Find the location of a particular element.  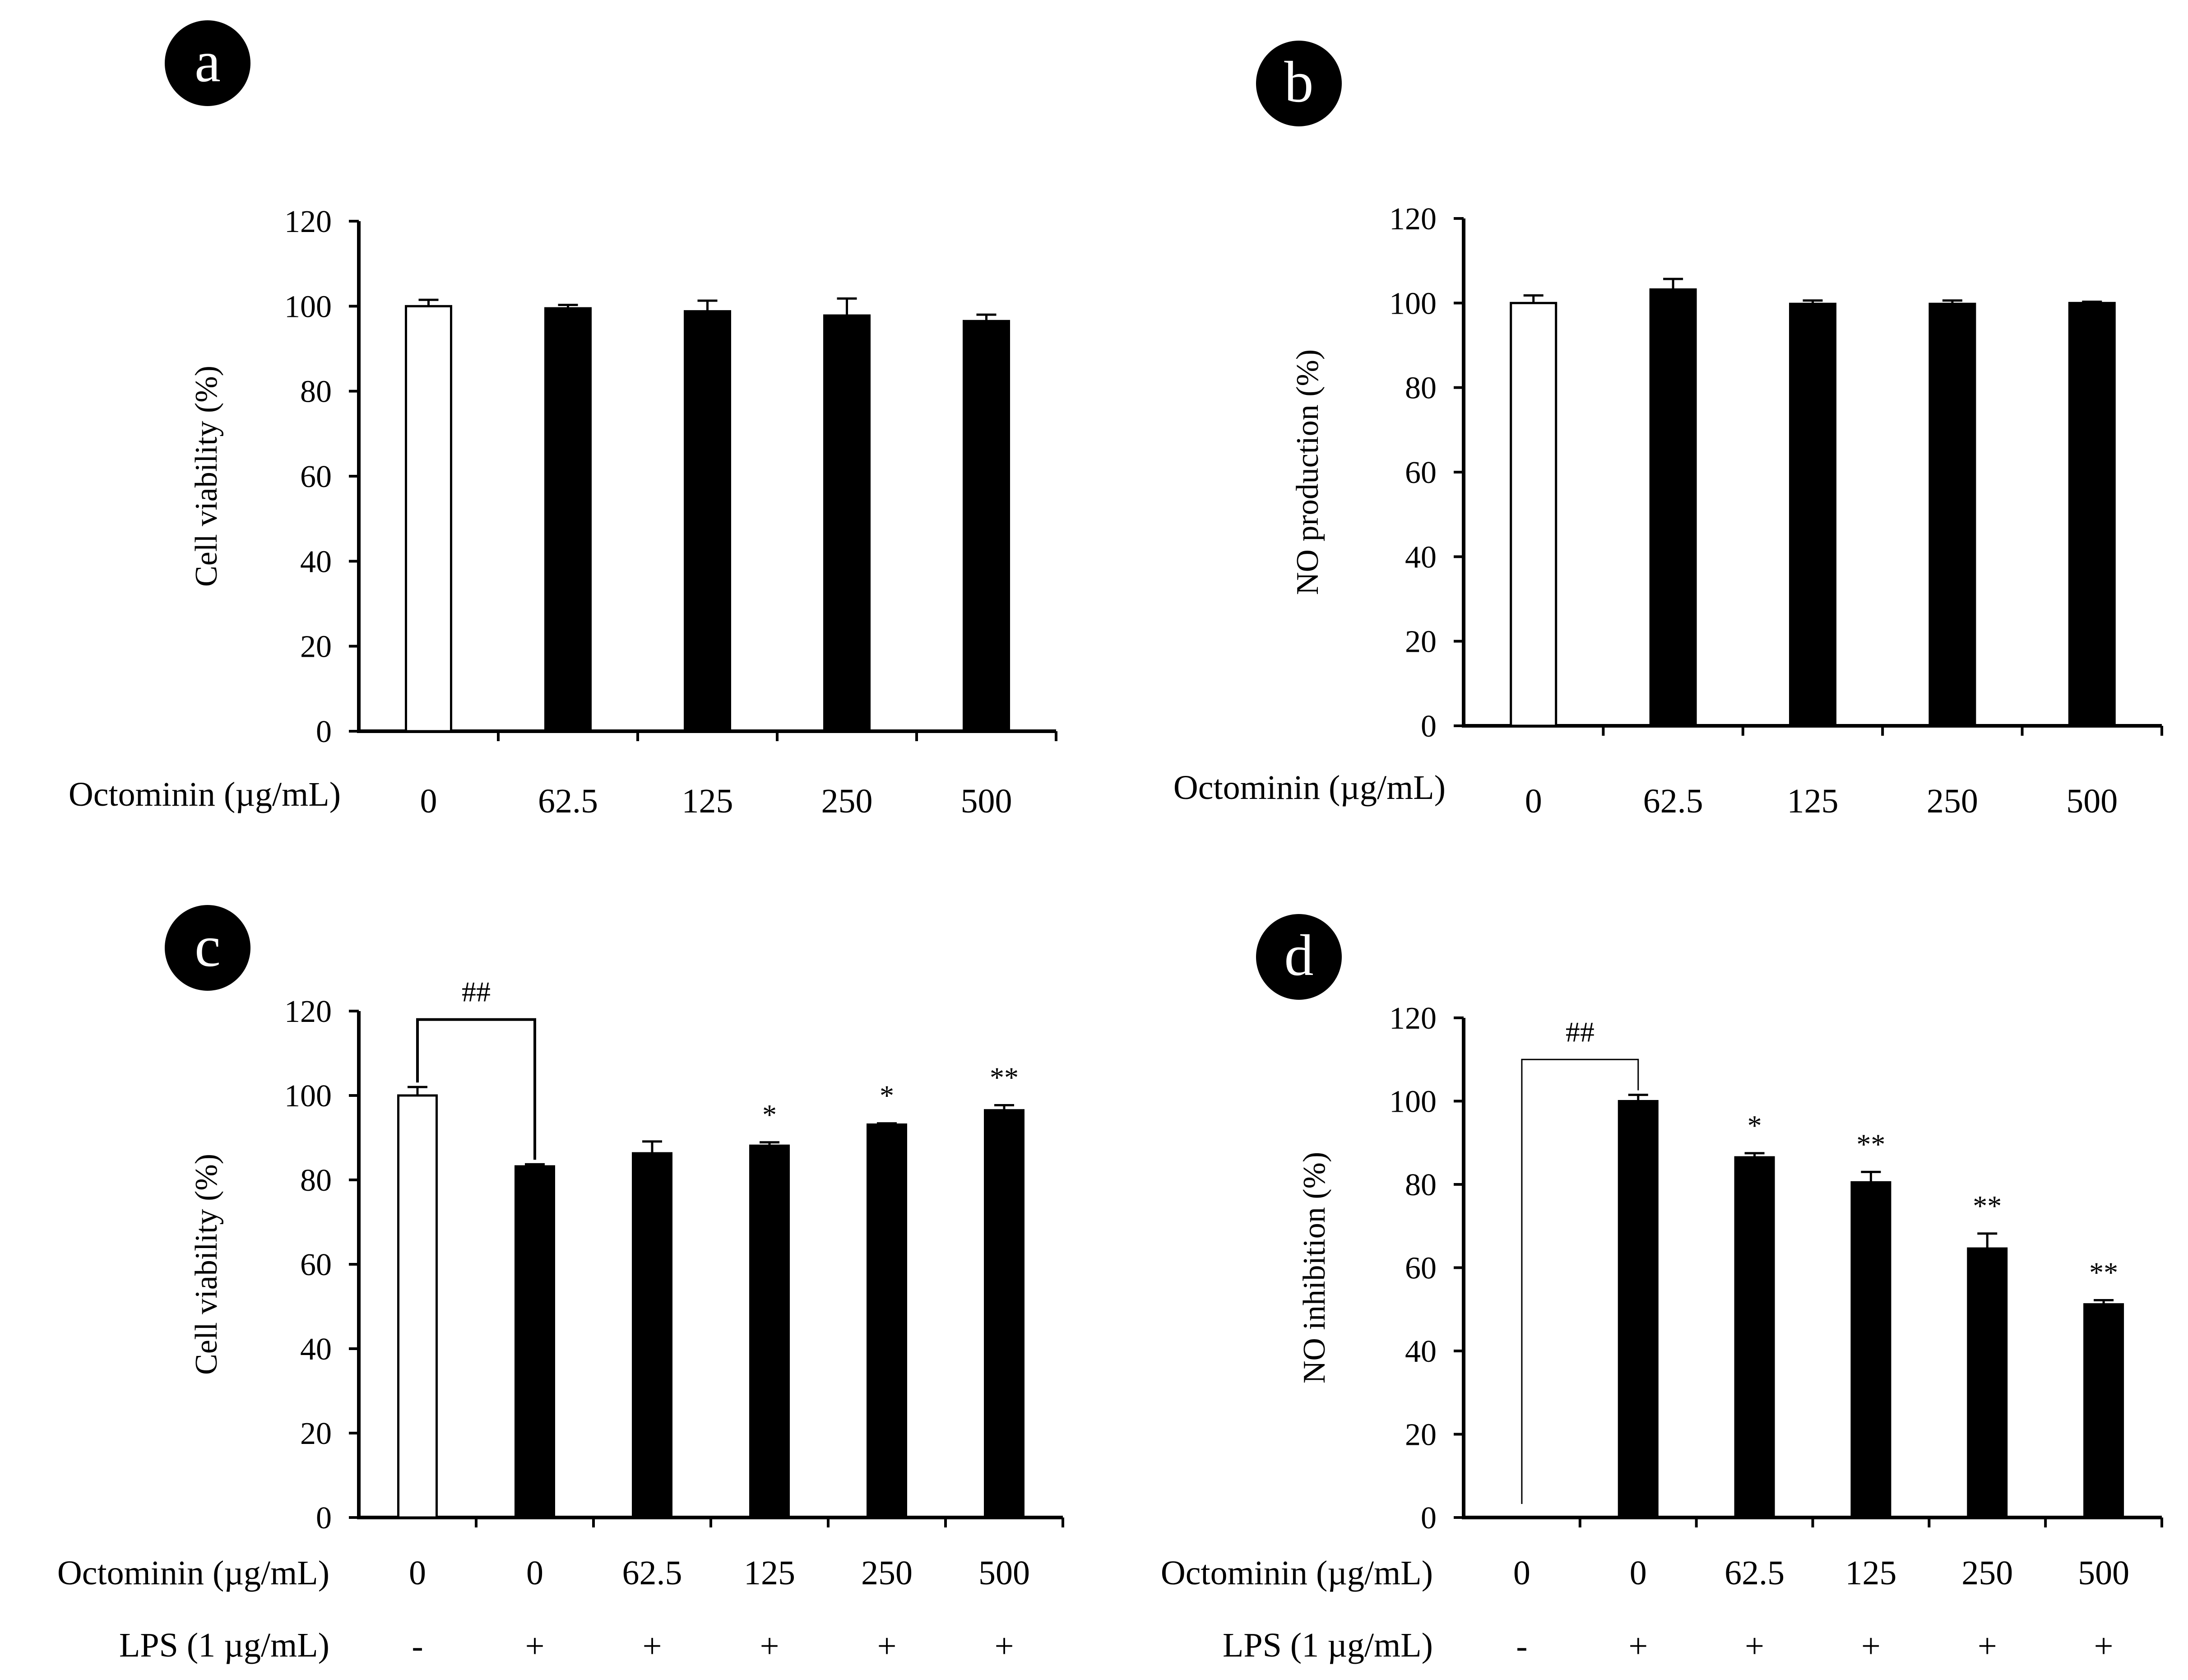

panel-badge-label: d is located at coordinates (1299, 956).